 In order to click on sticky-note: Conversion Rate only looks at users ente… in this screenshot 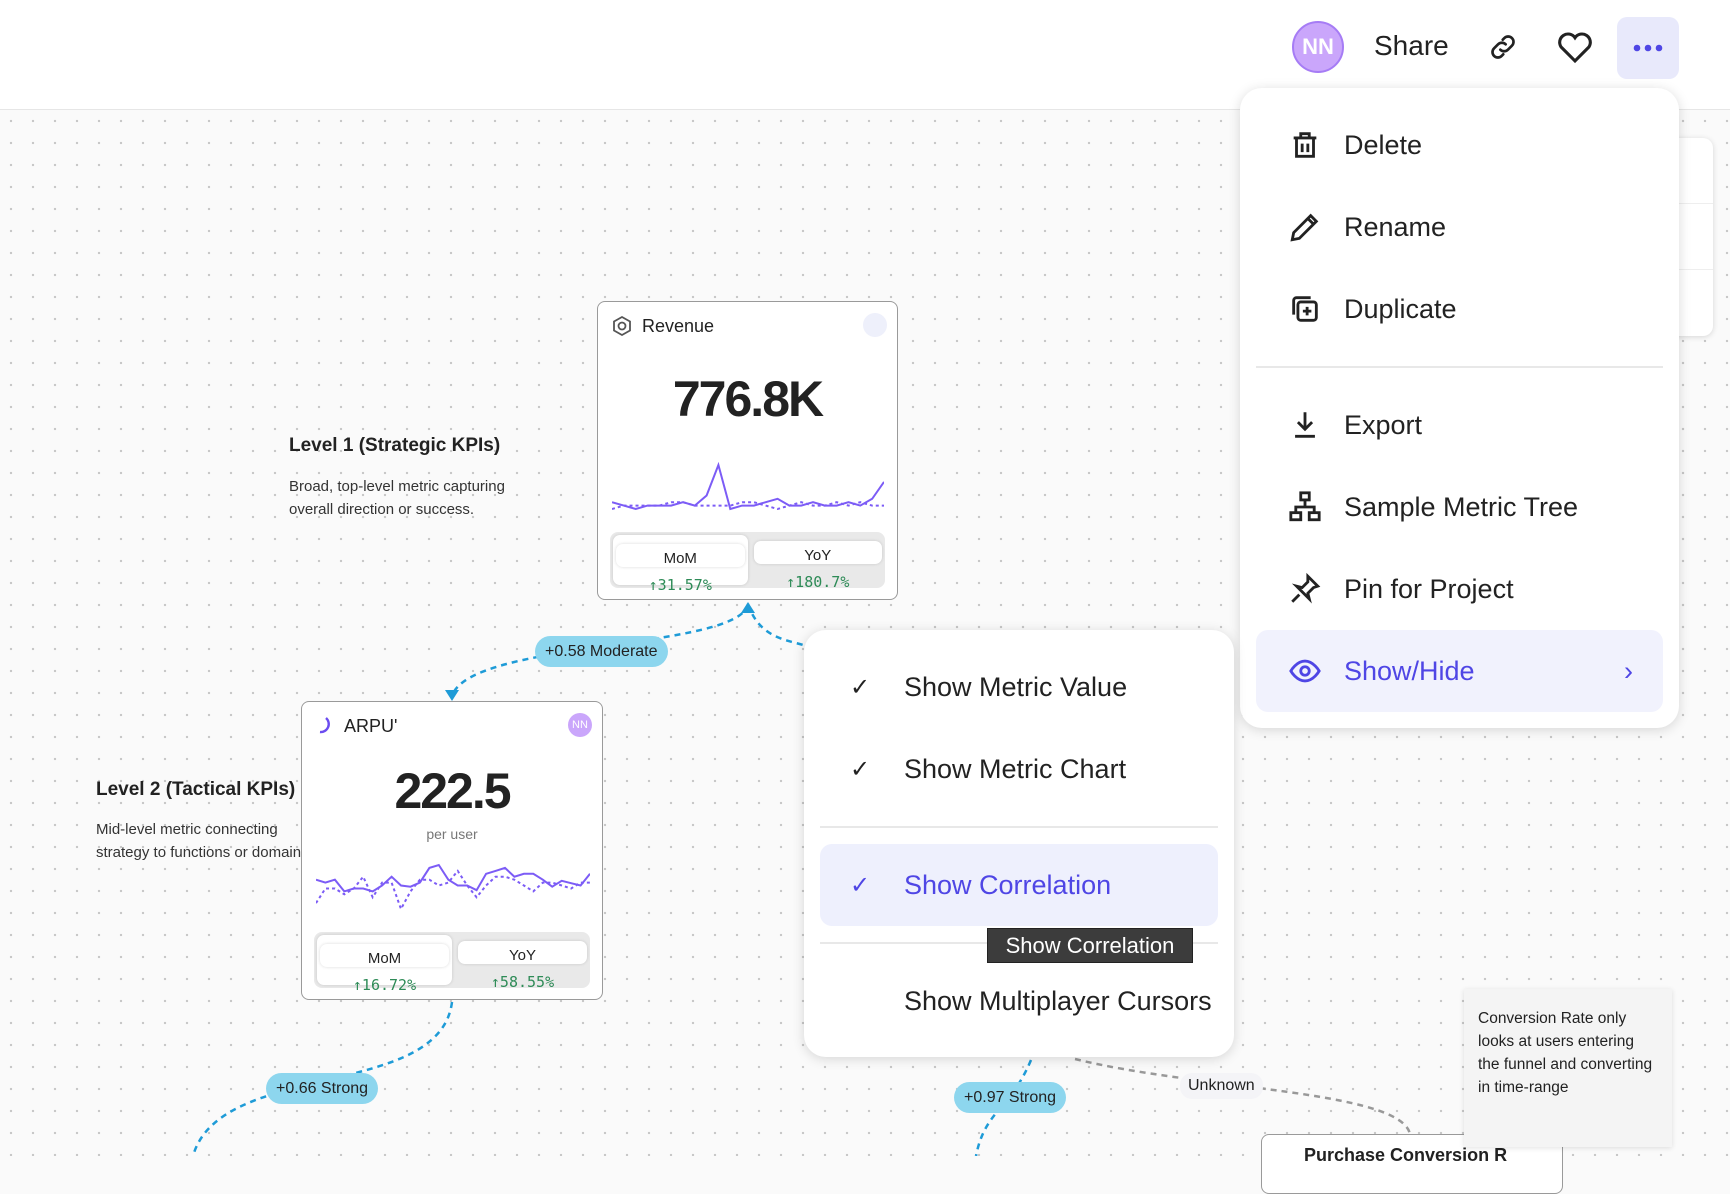, I will do `click(1568, 1068)`.